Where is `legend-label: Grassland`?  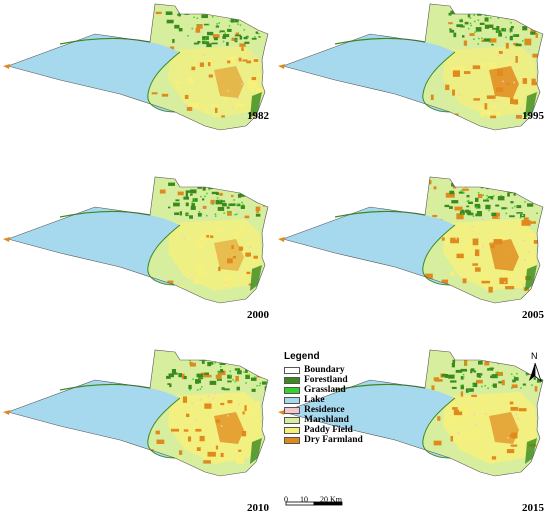
legend-label: Grassland is located at coordinates (325, 390).